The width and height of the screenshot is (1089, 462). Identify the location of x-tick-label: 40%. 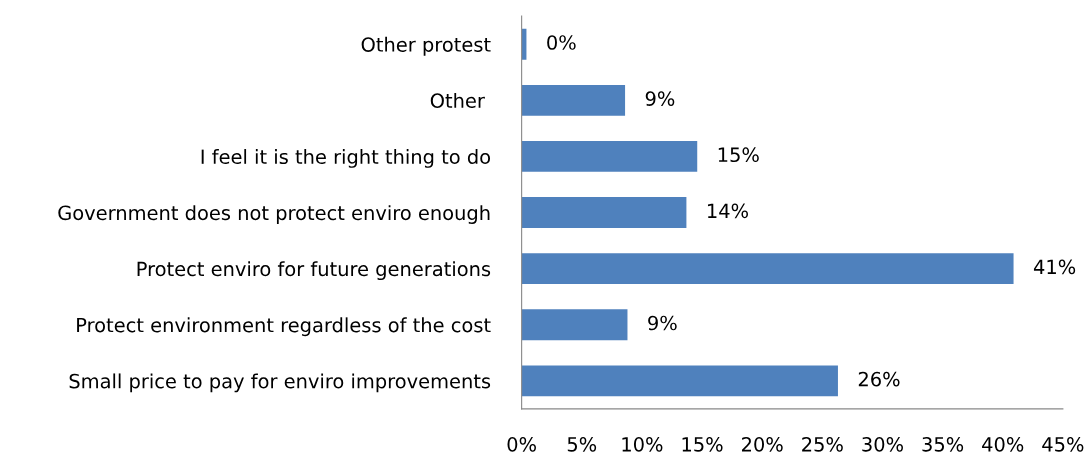
(1003, 444).